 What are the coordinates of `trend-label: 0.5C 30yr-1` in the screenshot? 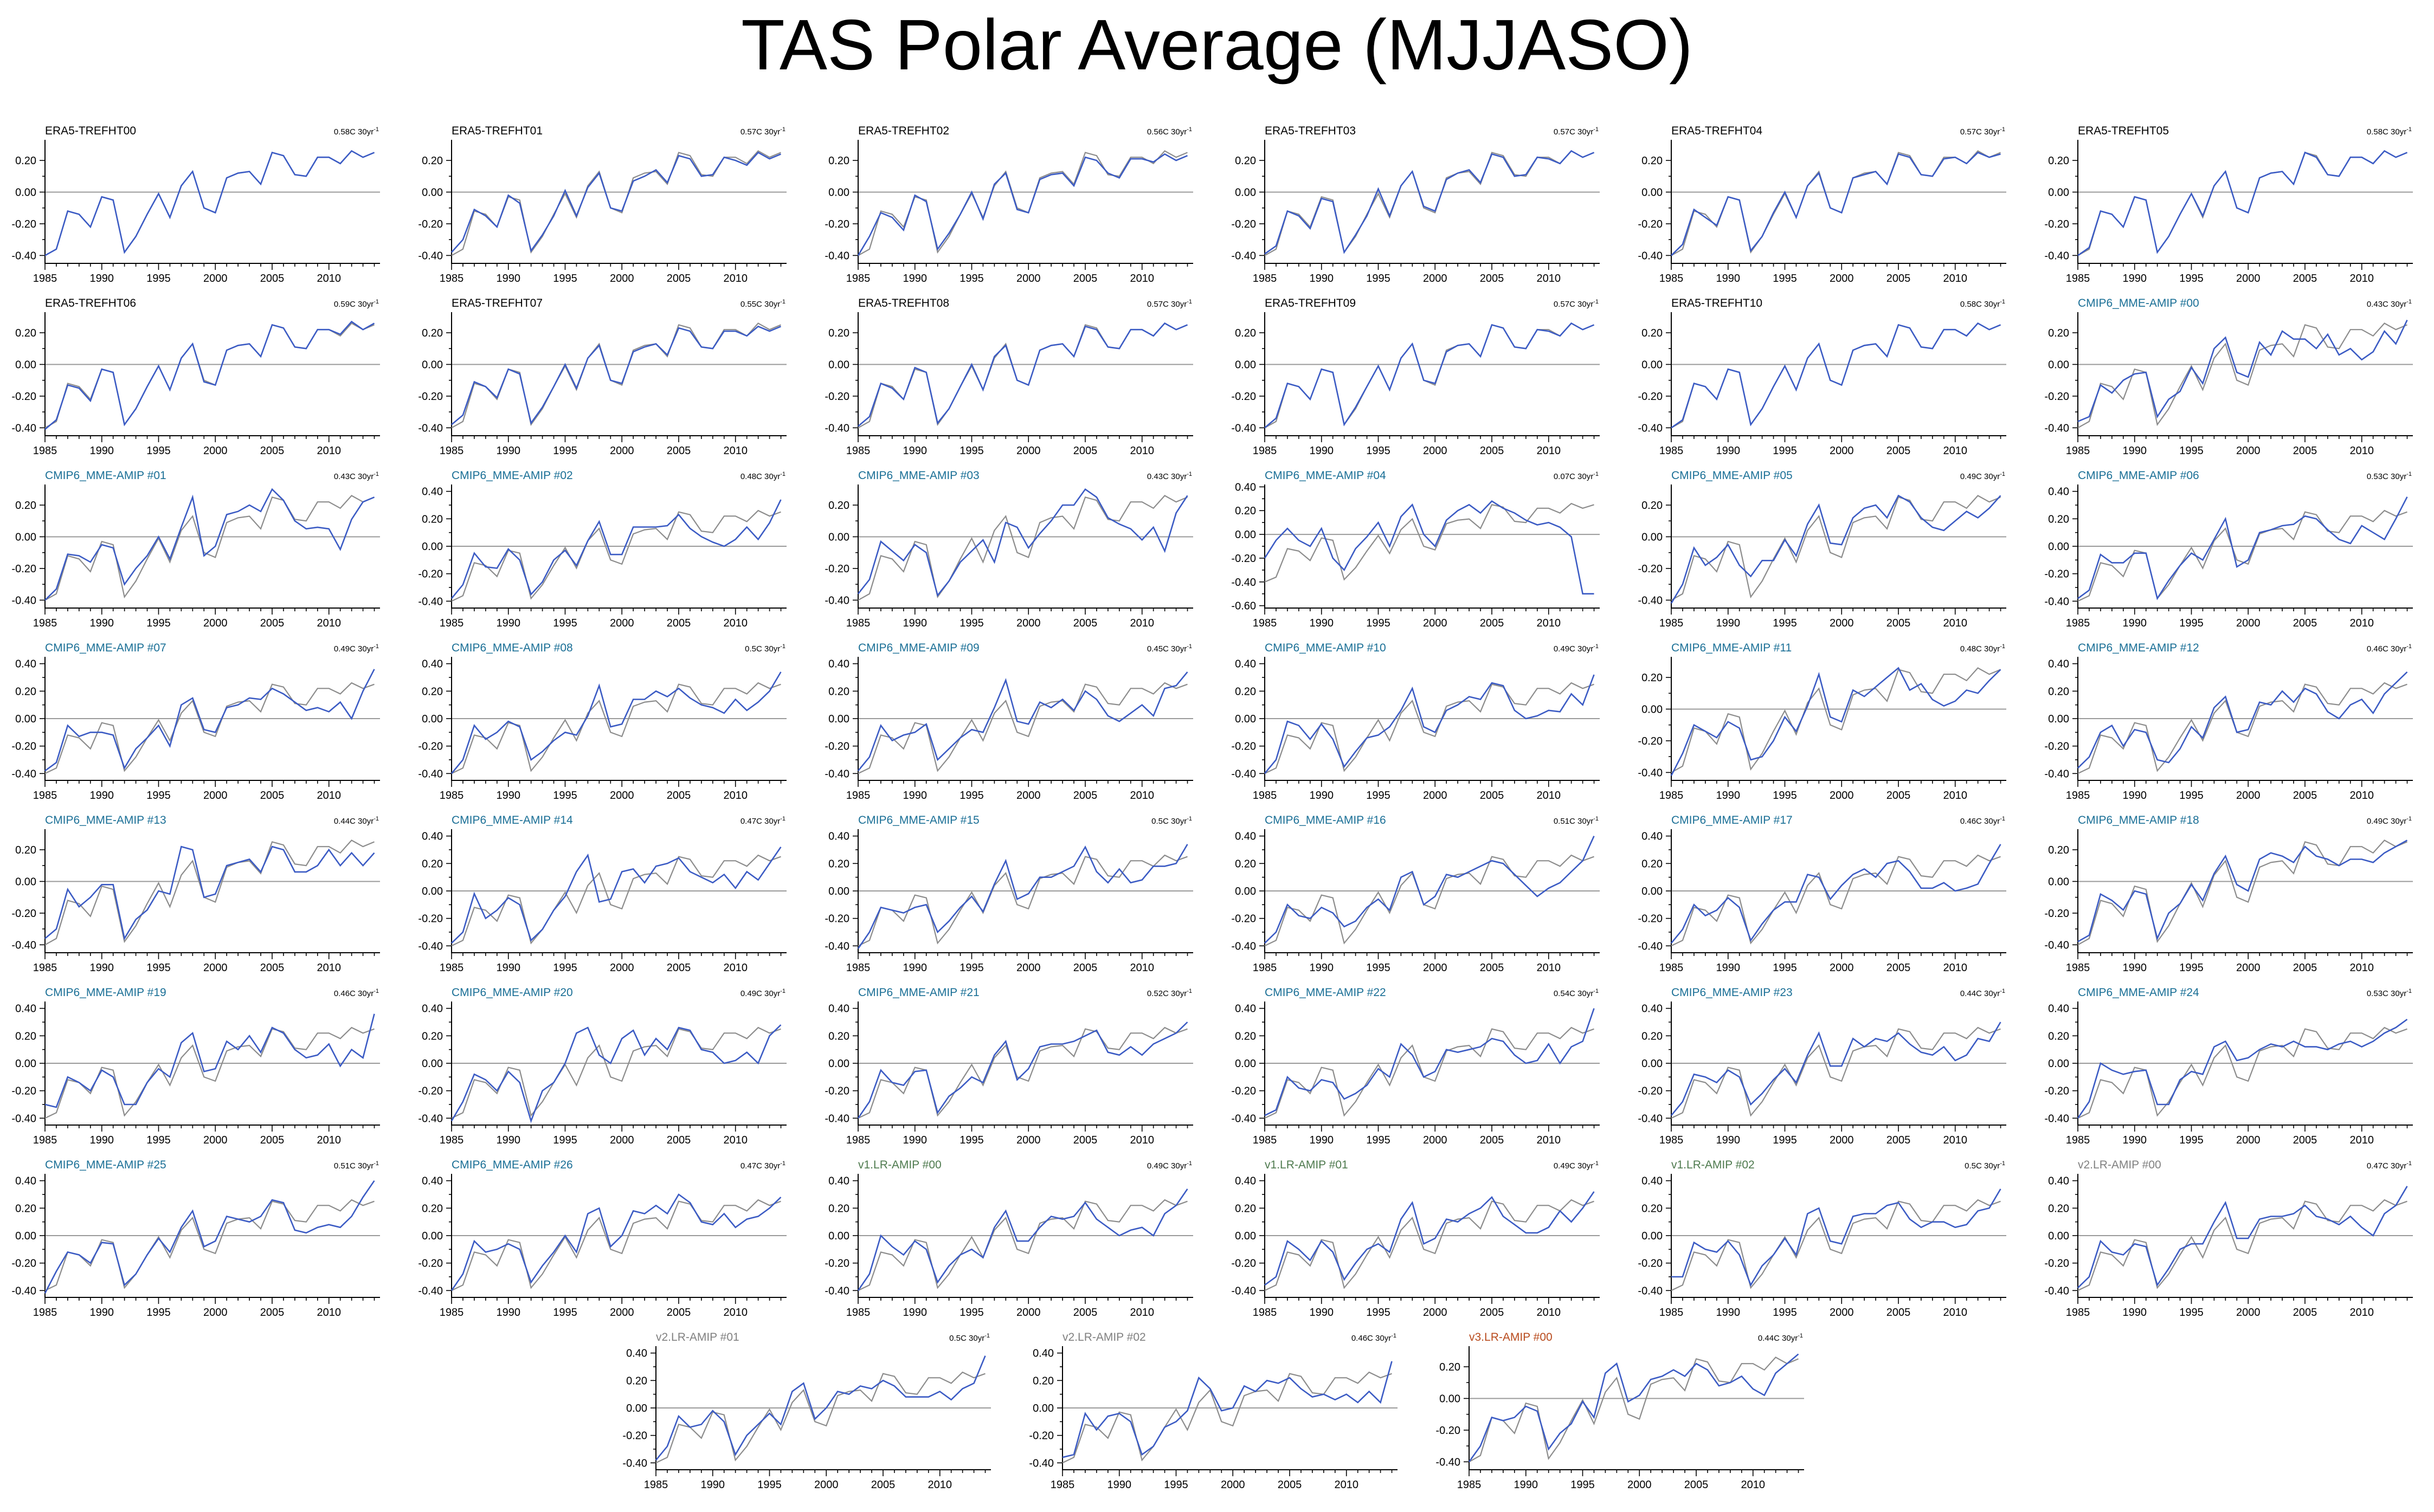 It's located at (969, 1338).